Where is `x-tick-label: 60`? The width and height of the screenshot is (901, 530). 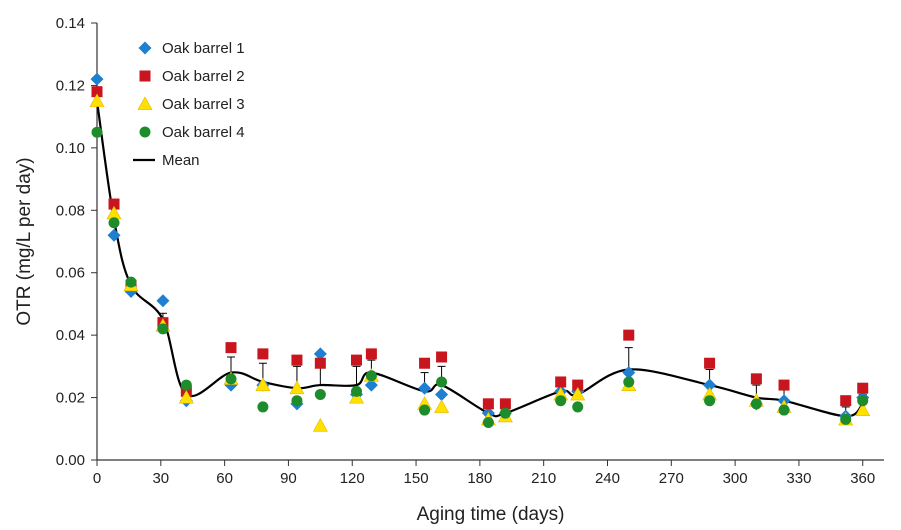
x-tick-label: 60 is located at coordinates (224, 478).